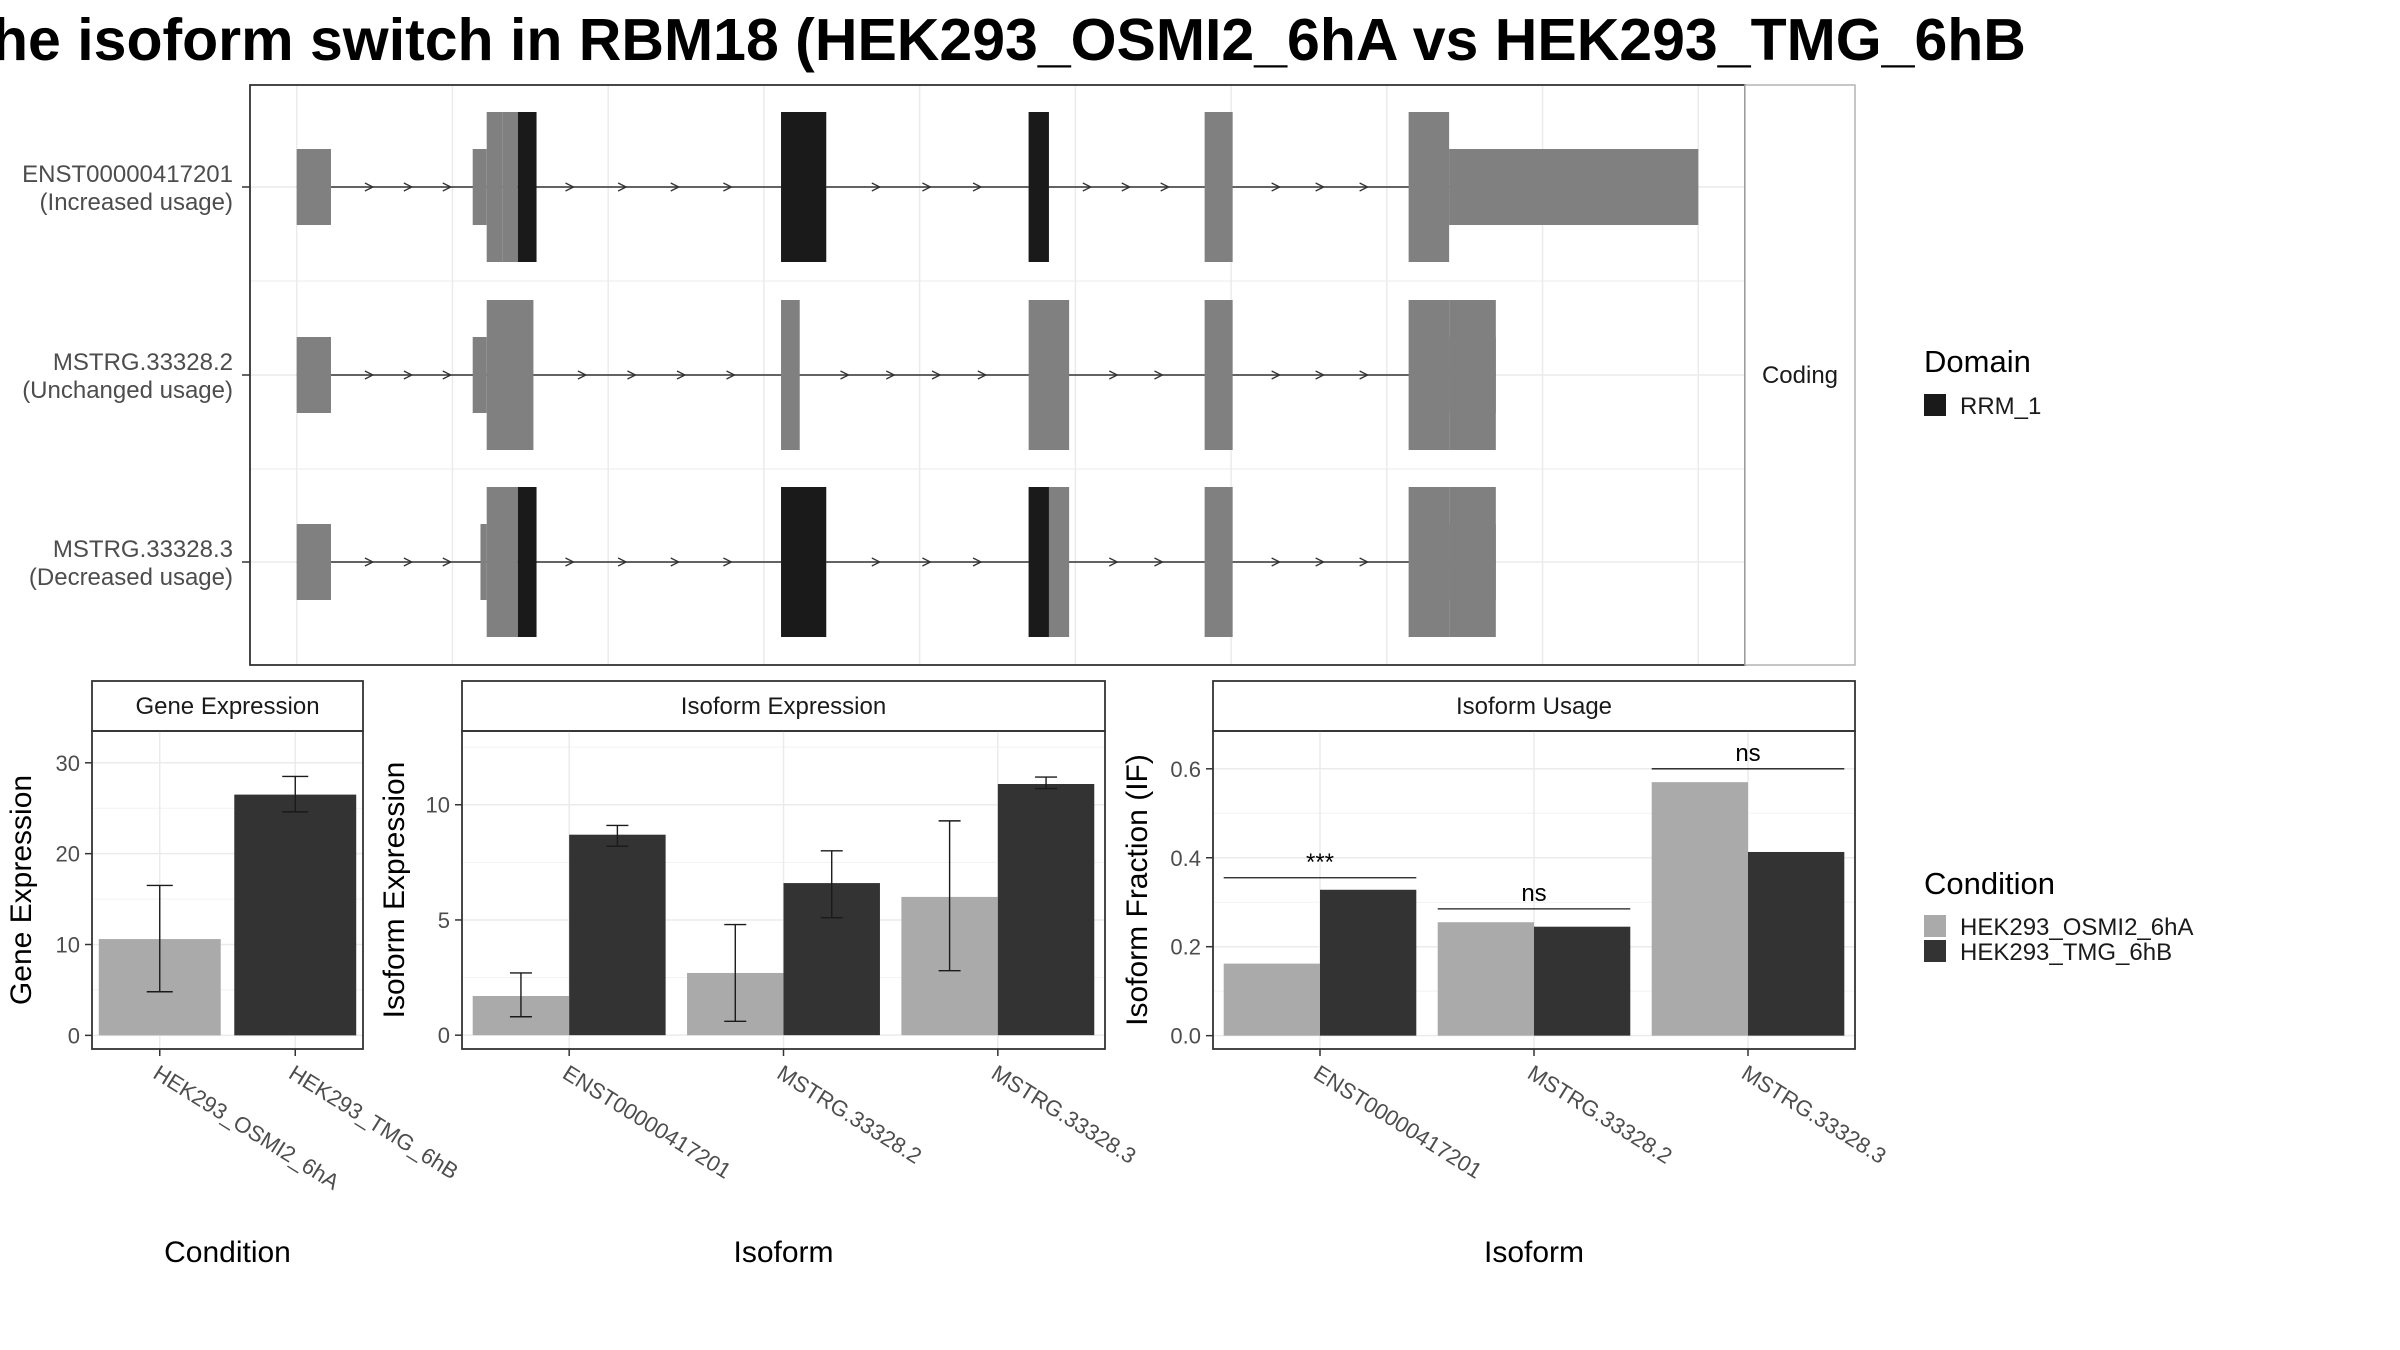  Describe the element at coordinates (227, 890) in the screenshot. I see `panel-border` at that location.